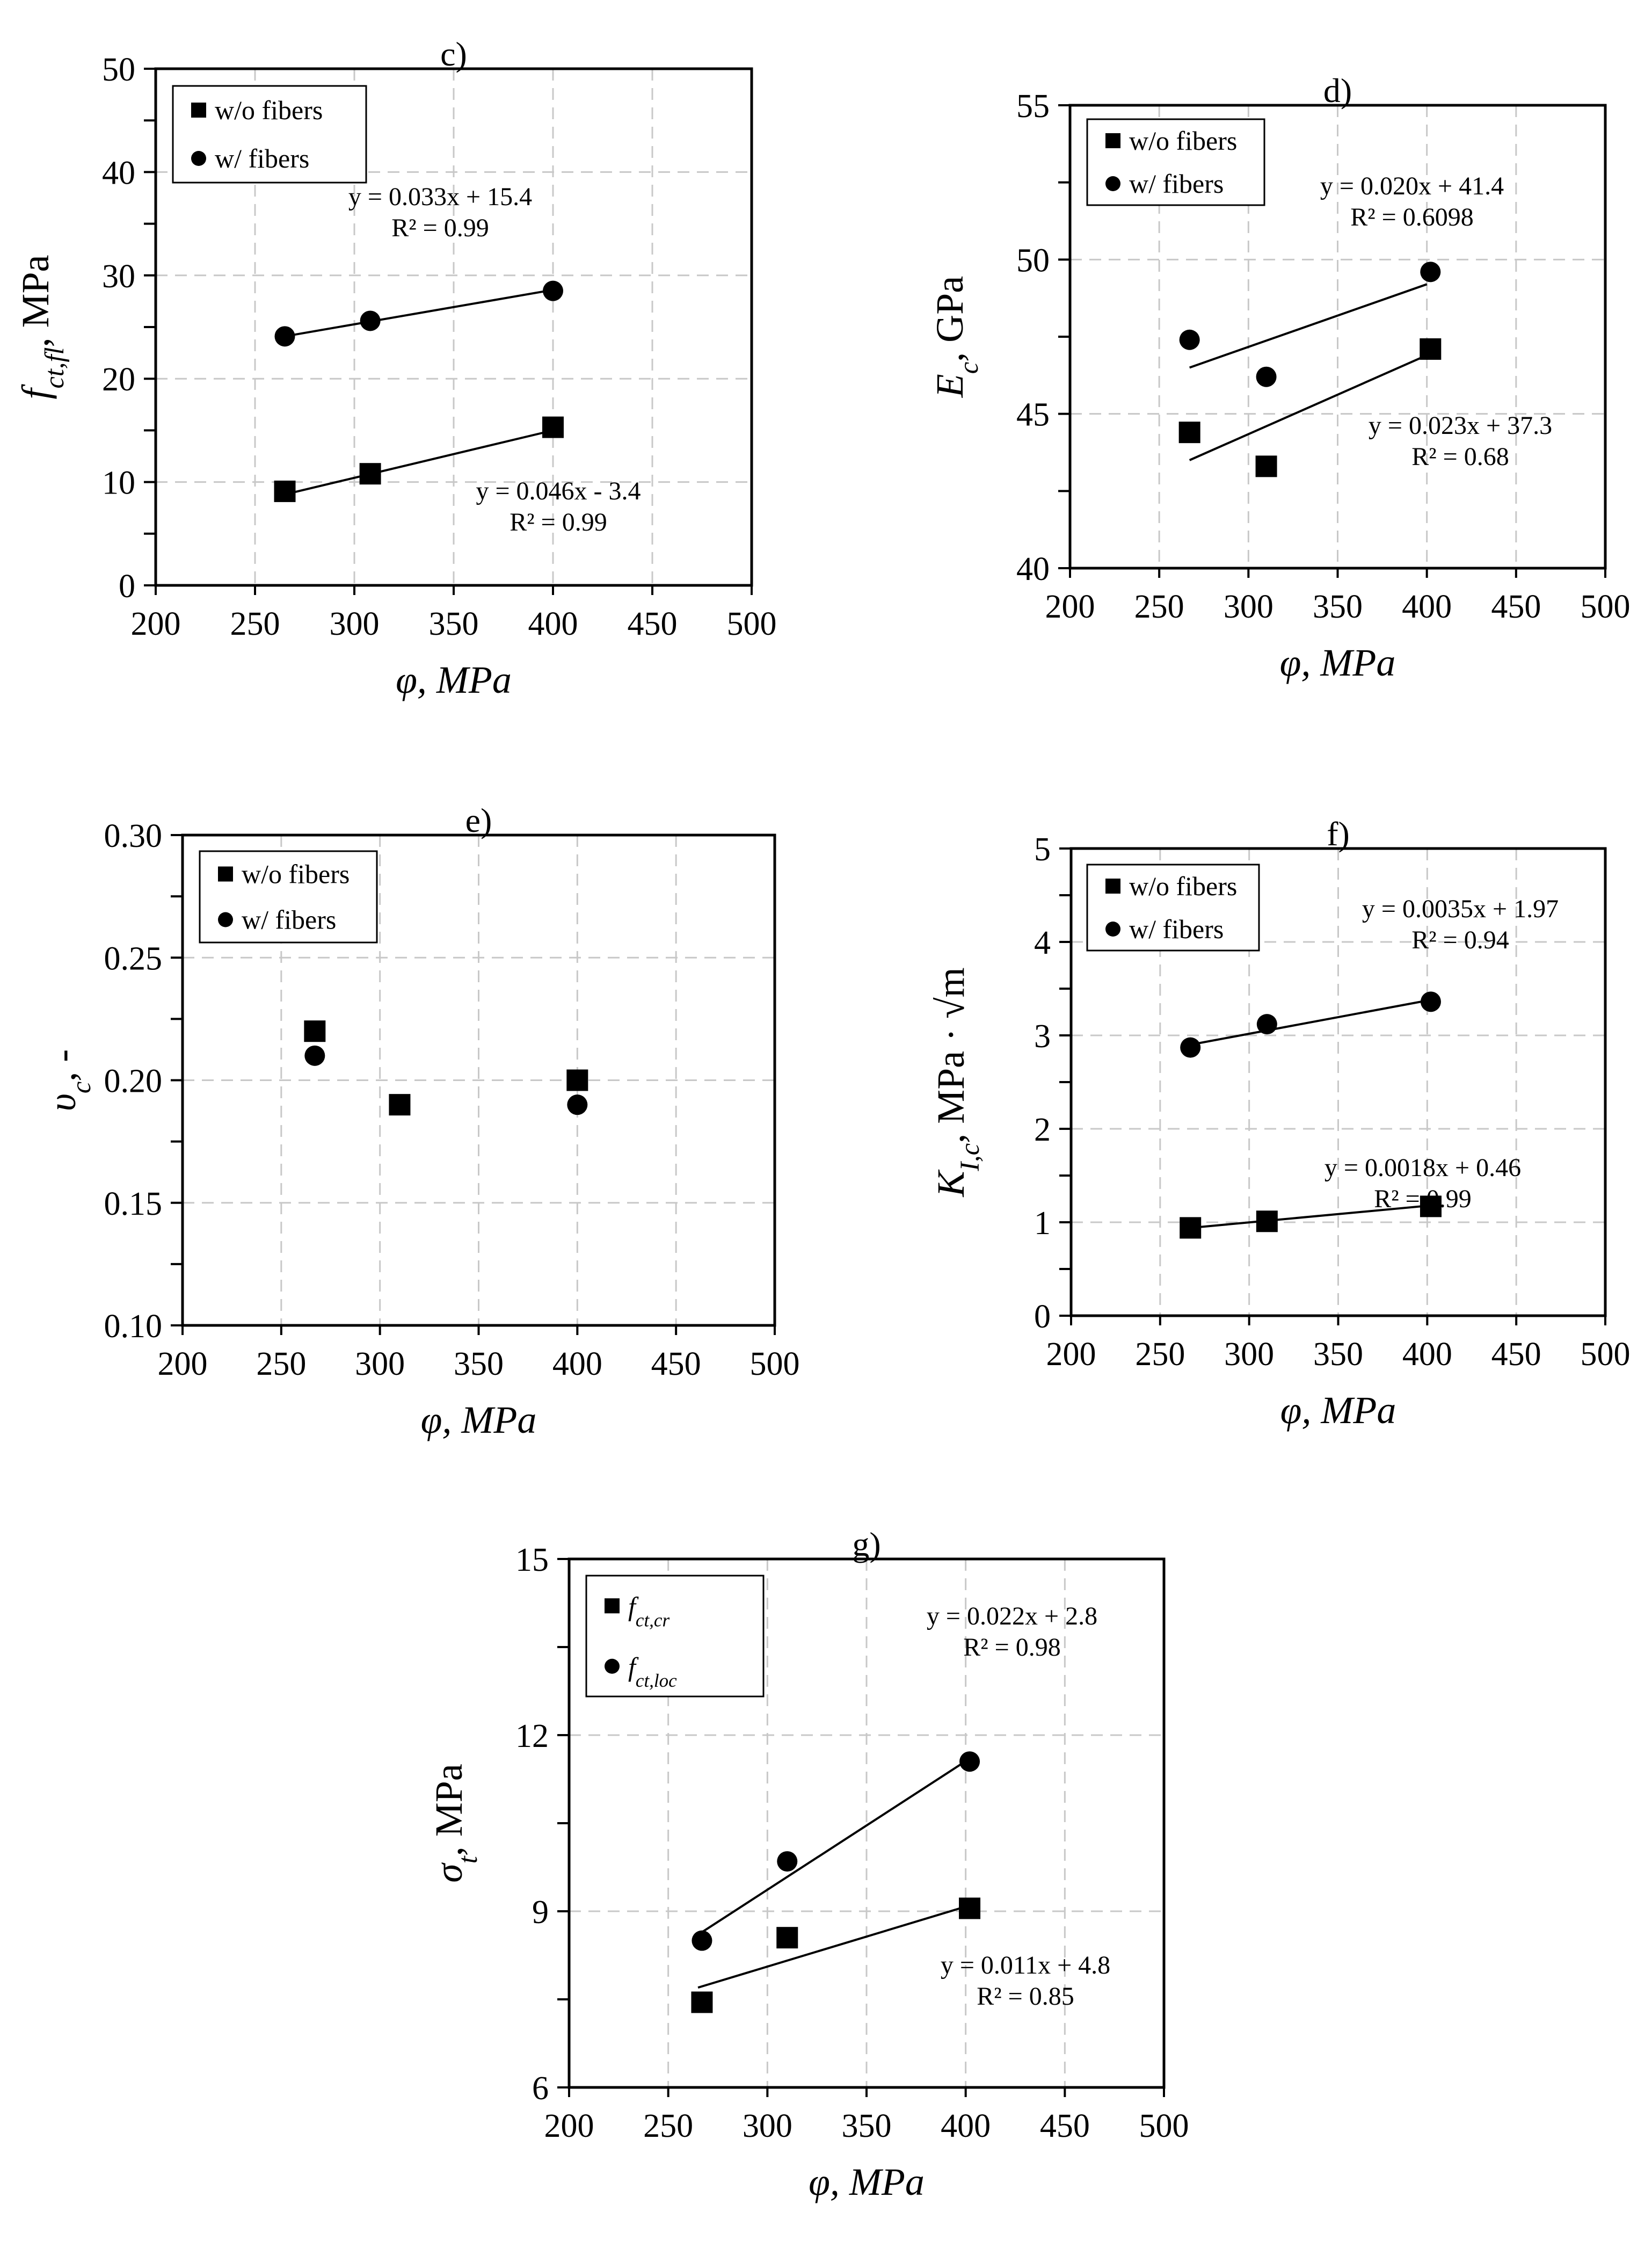 Image resolution: width=1652 pixels, height=2241 pixels. What do you see at coordinates (440, 197) in the screenshot?
I see `trend-equation: y = 0.033x + 15.4` at bounding box center [440, 197].